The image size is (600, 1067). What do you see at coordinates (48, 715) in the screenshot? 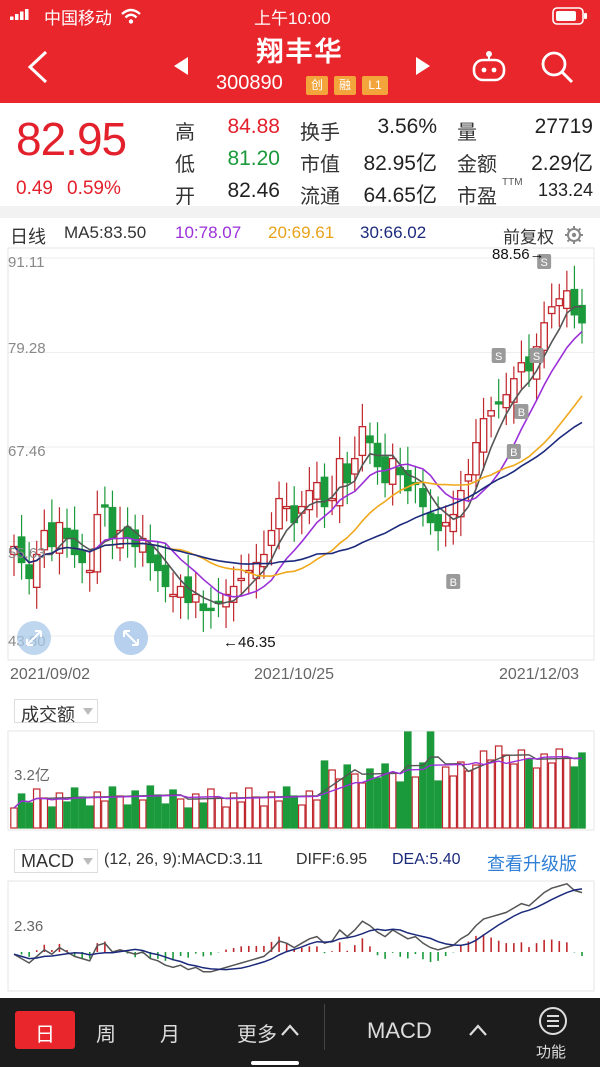
I see `volume-label: 成交额` at bounding box center [48, 715].